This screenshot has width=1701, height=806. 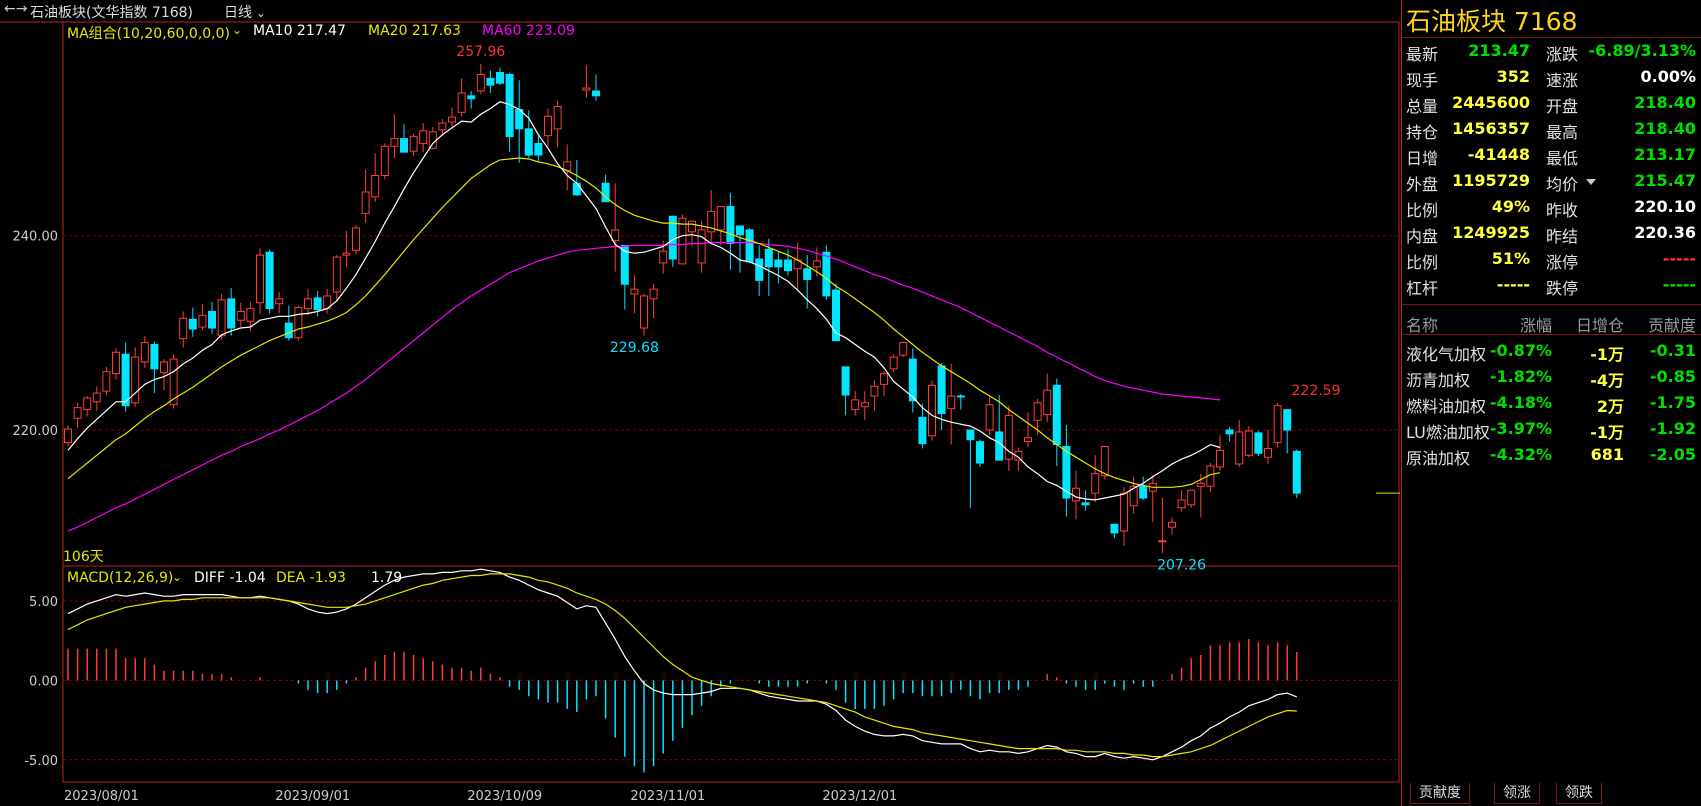 I want to click on quote-row: 杠杆 ----- 跌停 -----, so click(x=1551, y=285).